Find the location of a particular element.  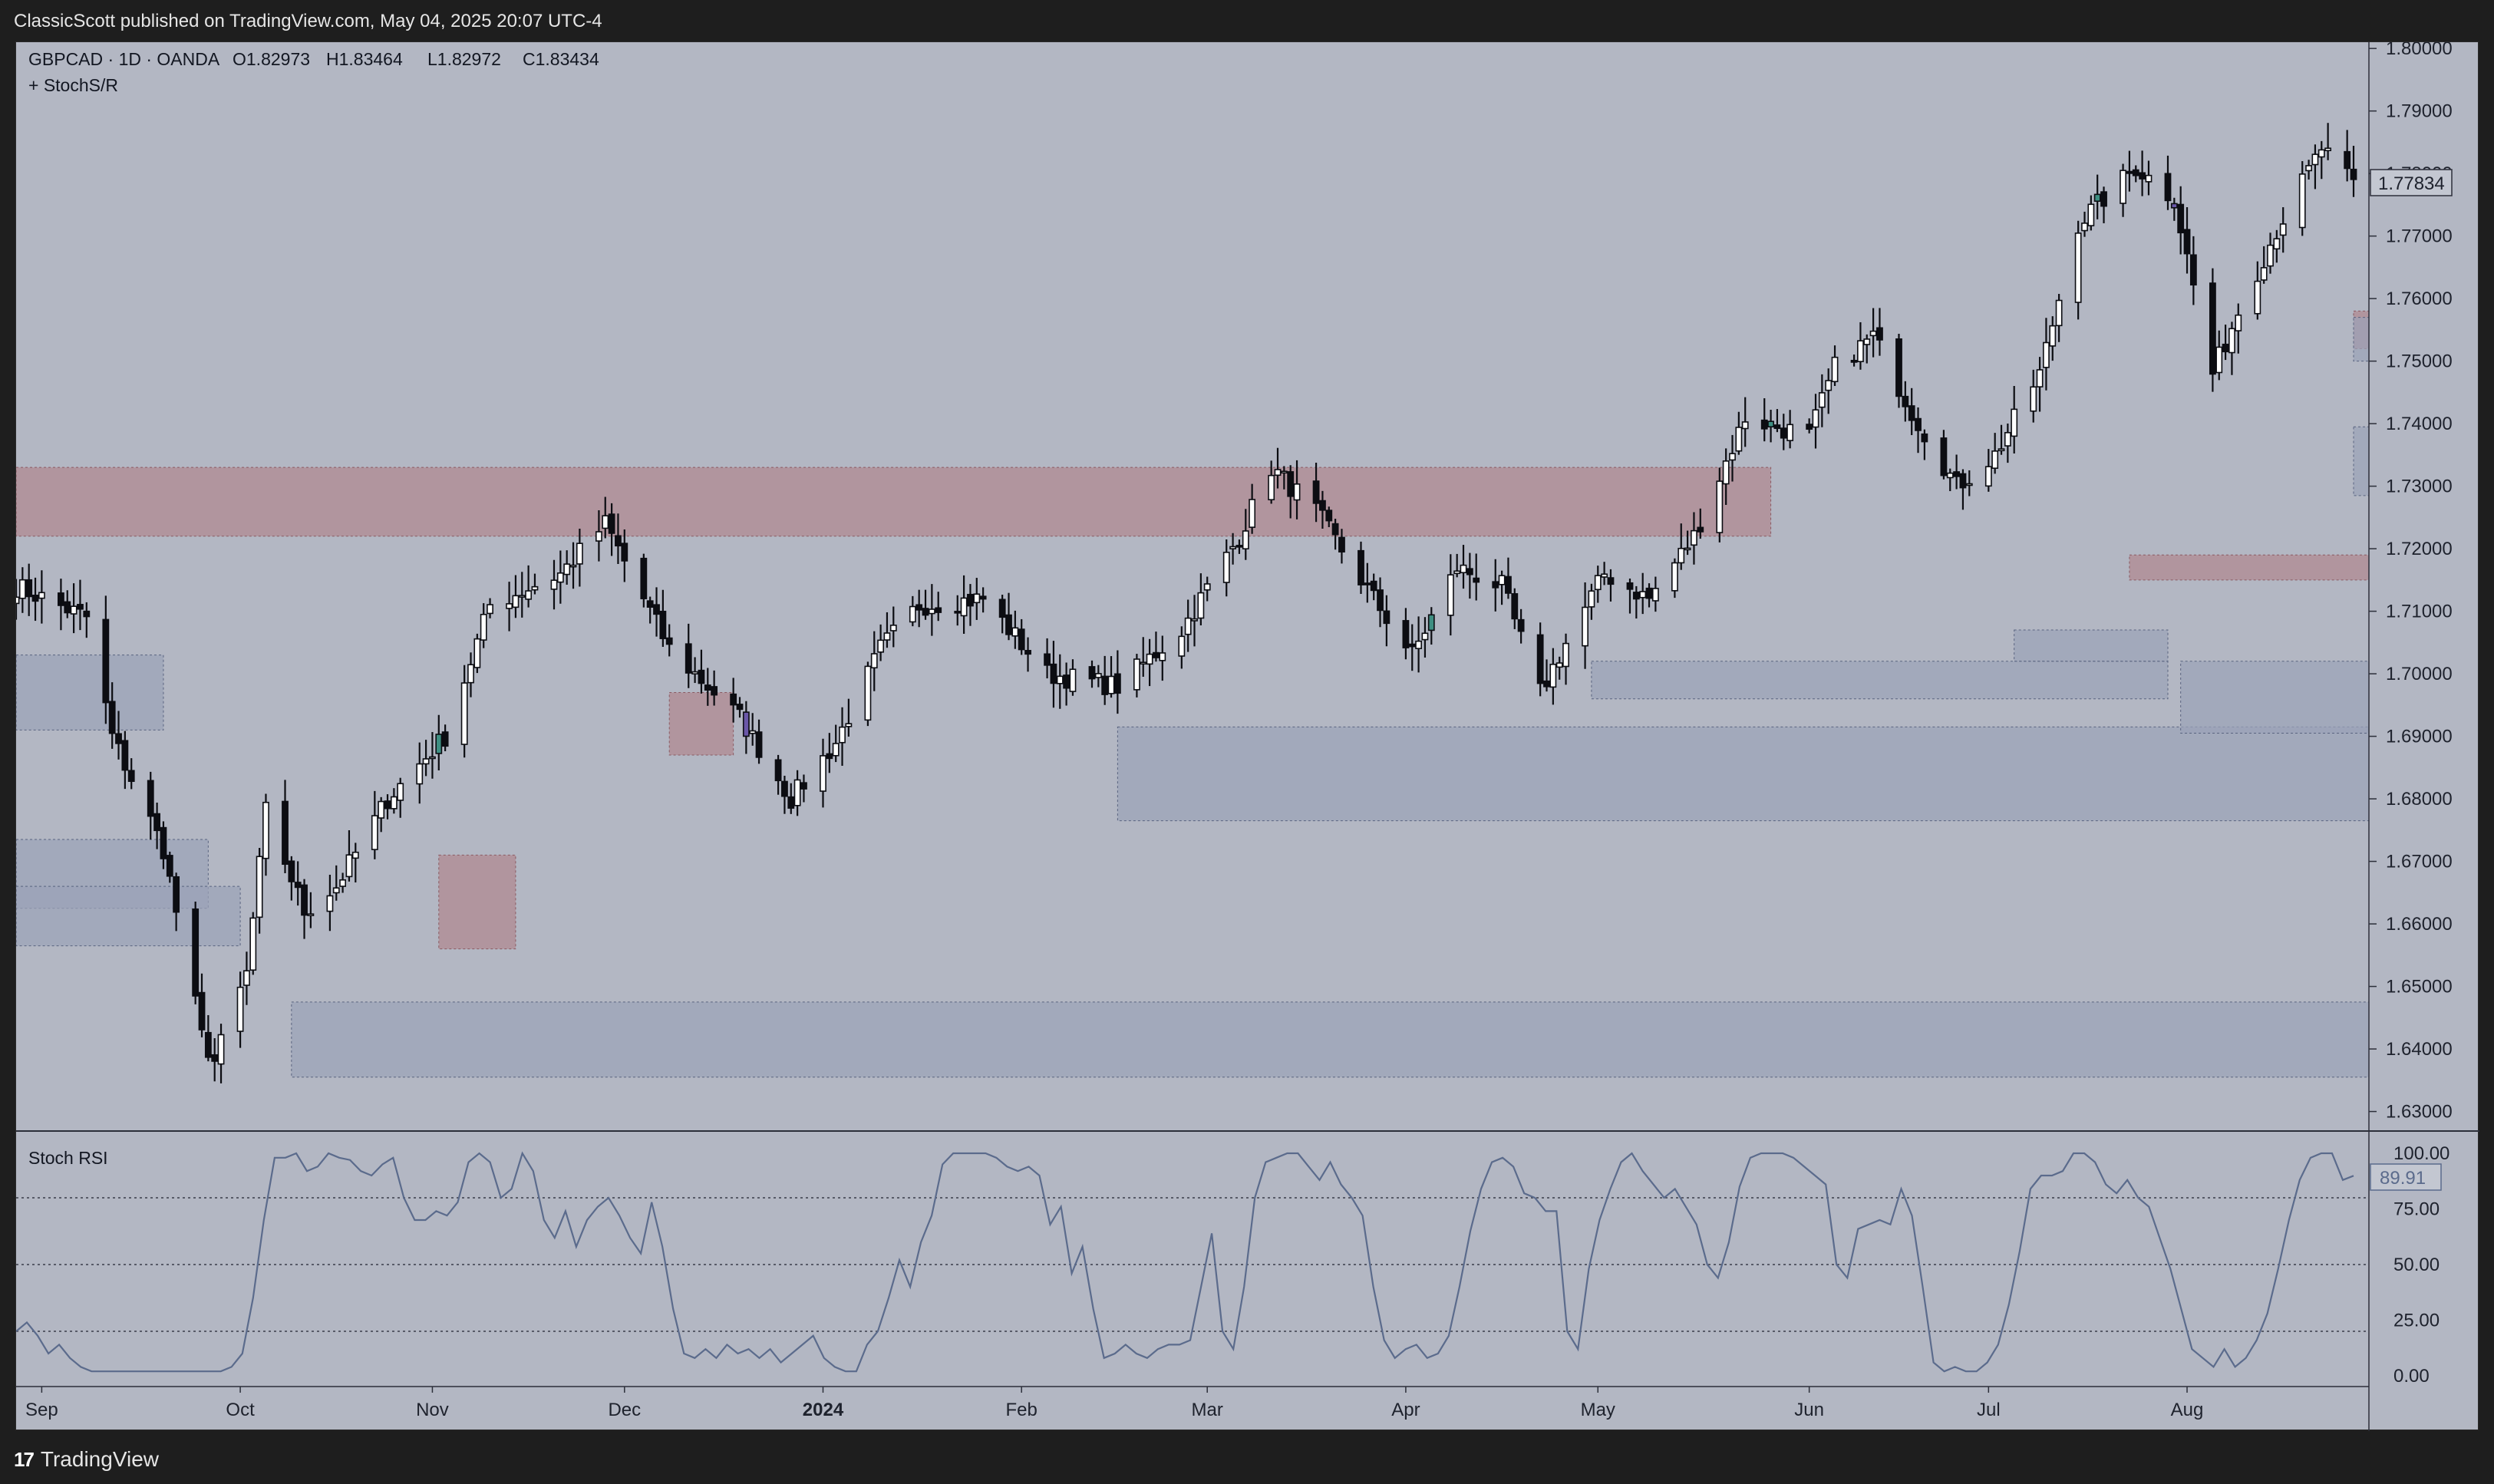

price-tick-label: 1.74000 is located at coordinates (2419, 424).